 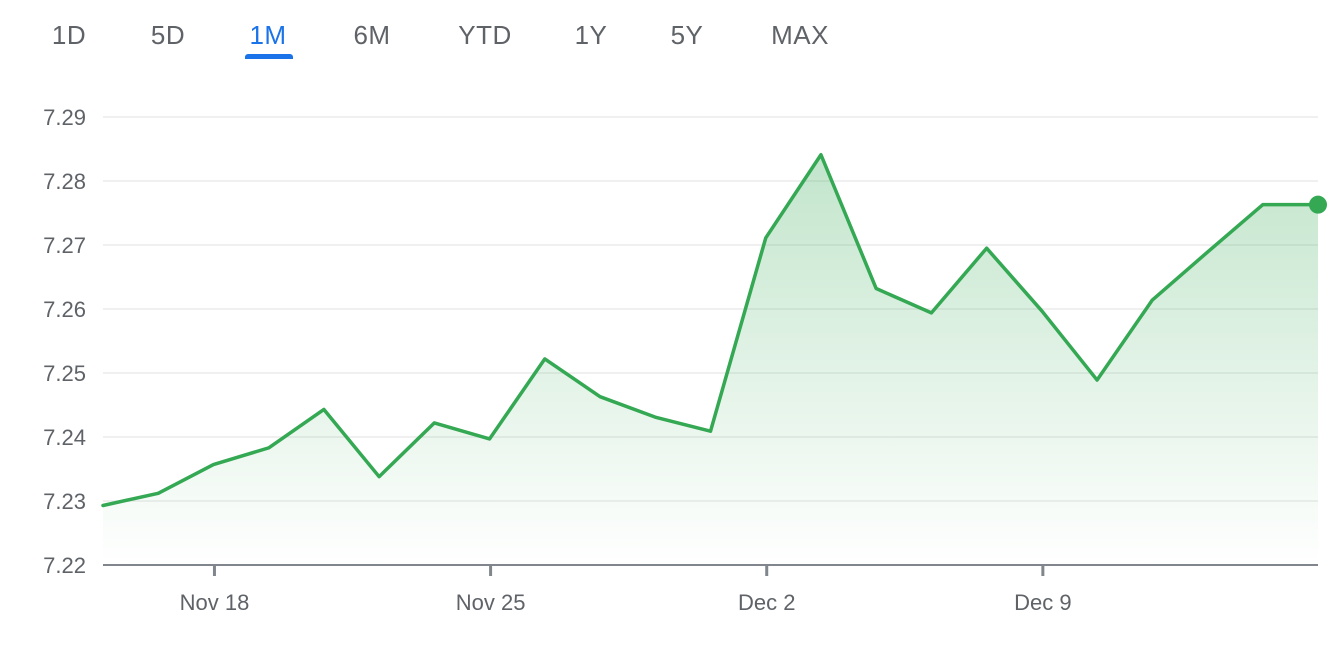 What do you see at coordinates (687, 35) in the screenshot?
I see `tab-5y: 5Y` at bounding box center [687, 35].